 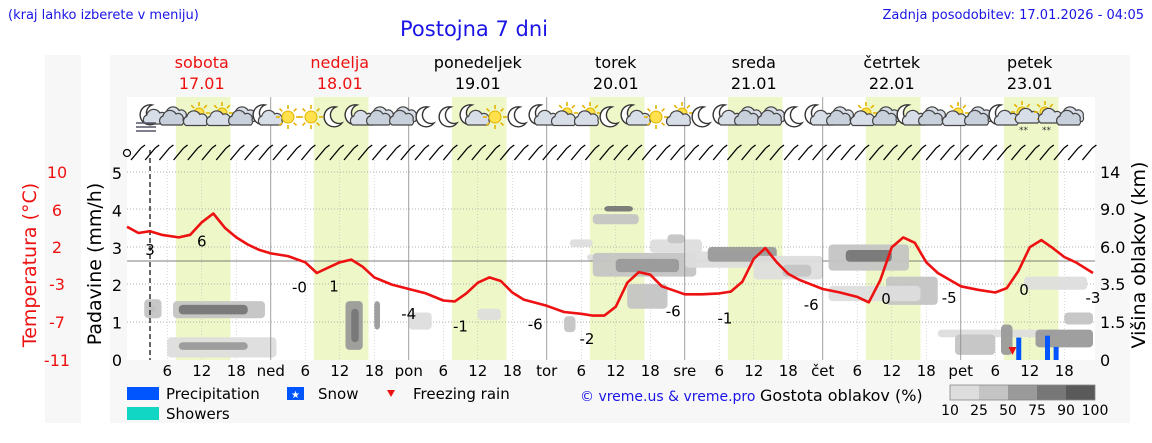 I want to click on snowflake-icon: ★, so click(x=295, y=395).